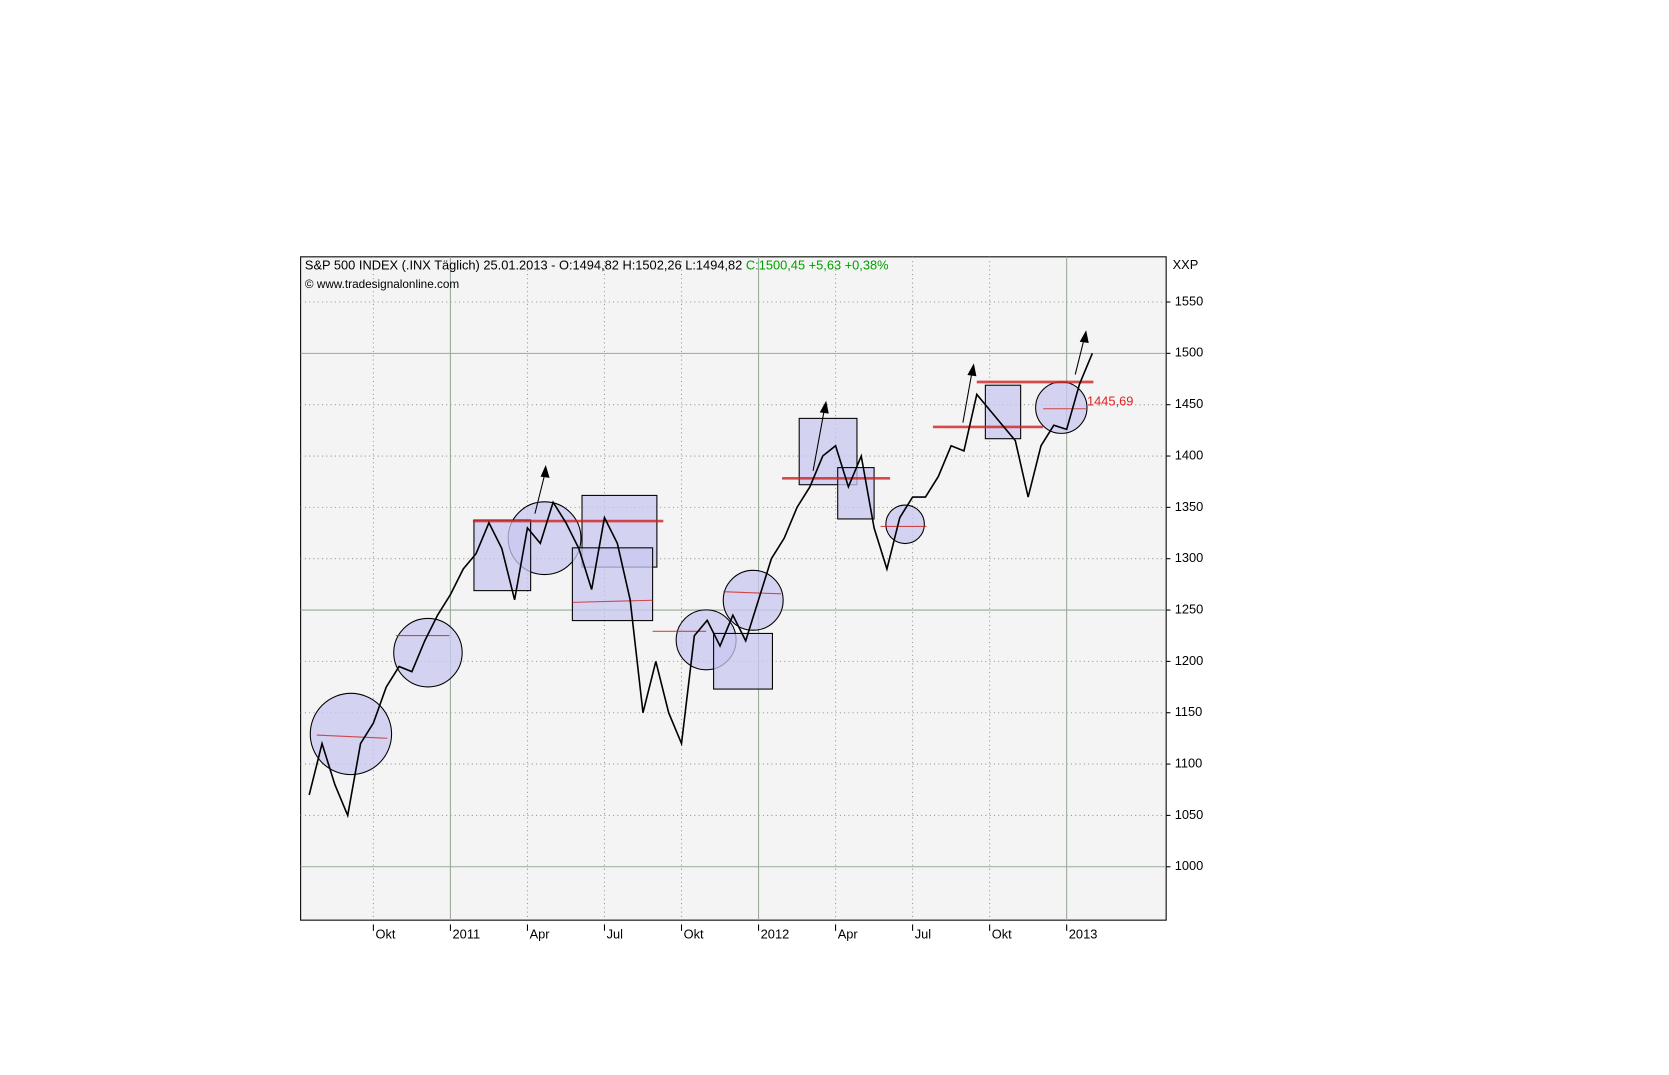  I want to click on x-tick-label: 2012, so click(775, 934).